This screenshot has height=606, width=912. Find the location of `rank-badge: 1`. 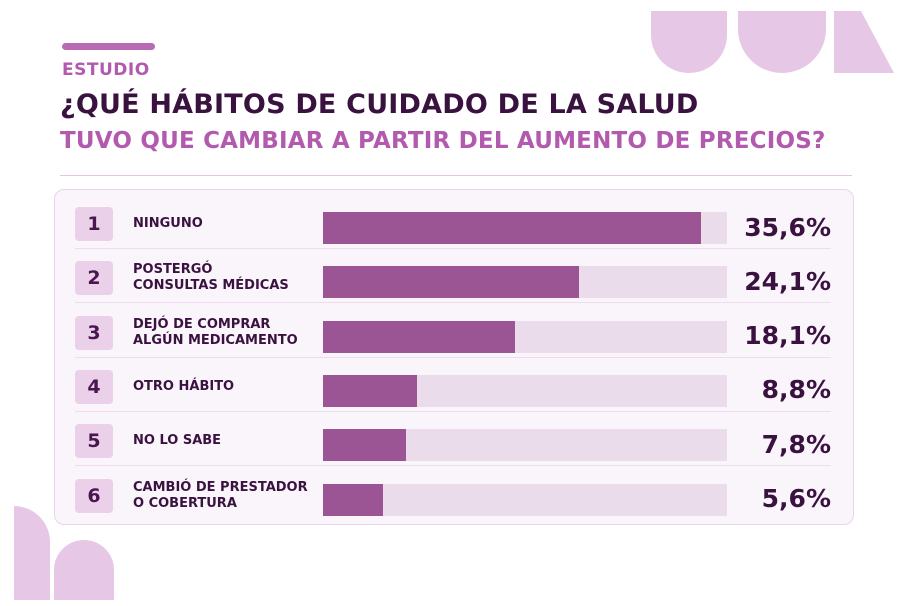

rank-badge: 1 is located at coordinates (94, 224).